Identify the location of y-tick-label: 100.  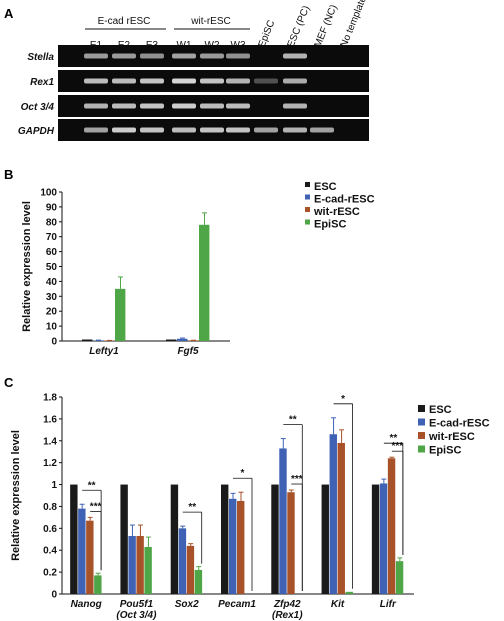
(48, 193).